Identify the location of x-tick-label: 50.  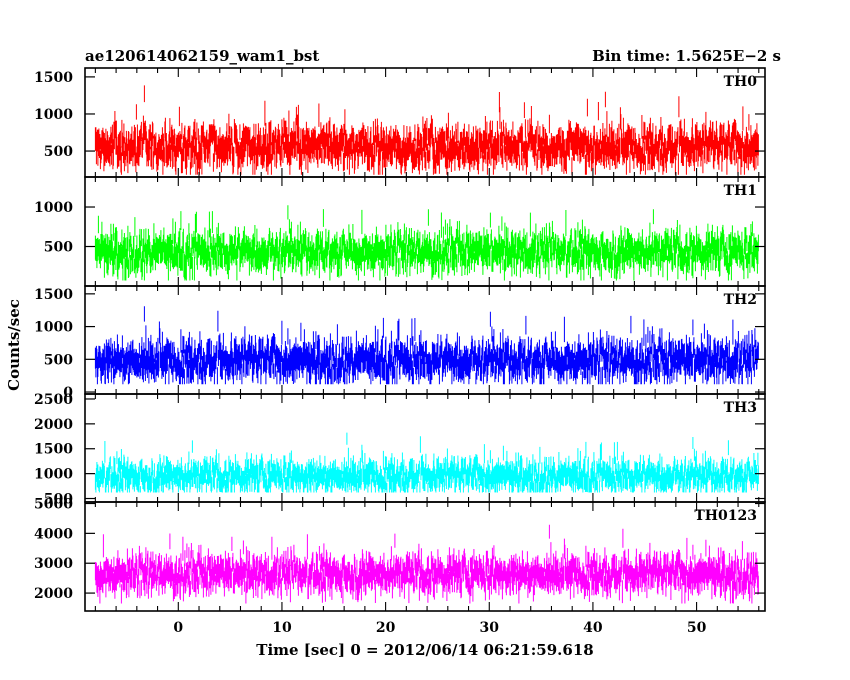
(697, 628).